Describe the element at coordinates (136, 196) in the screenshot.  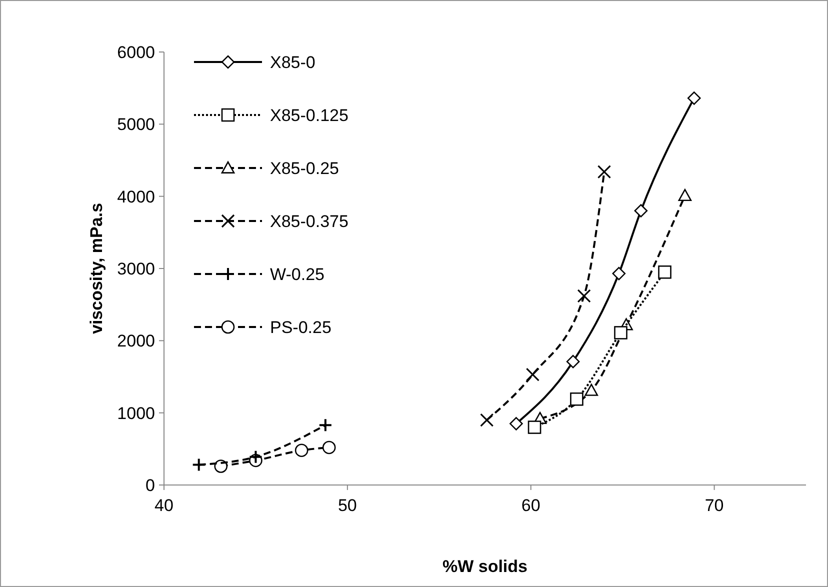
I see `y-tick-label: 4000` at that location.